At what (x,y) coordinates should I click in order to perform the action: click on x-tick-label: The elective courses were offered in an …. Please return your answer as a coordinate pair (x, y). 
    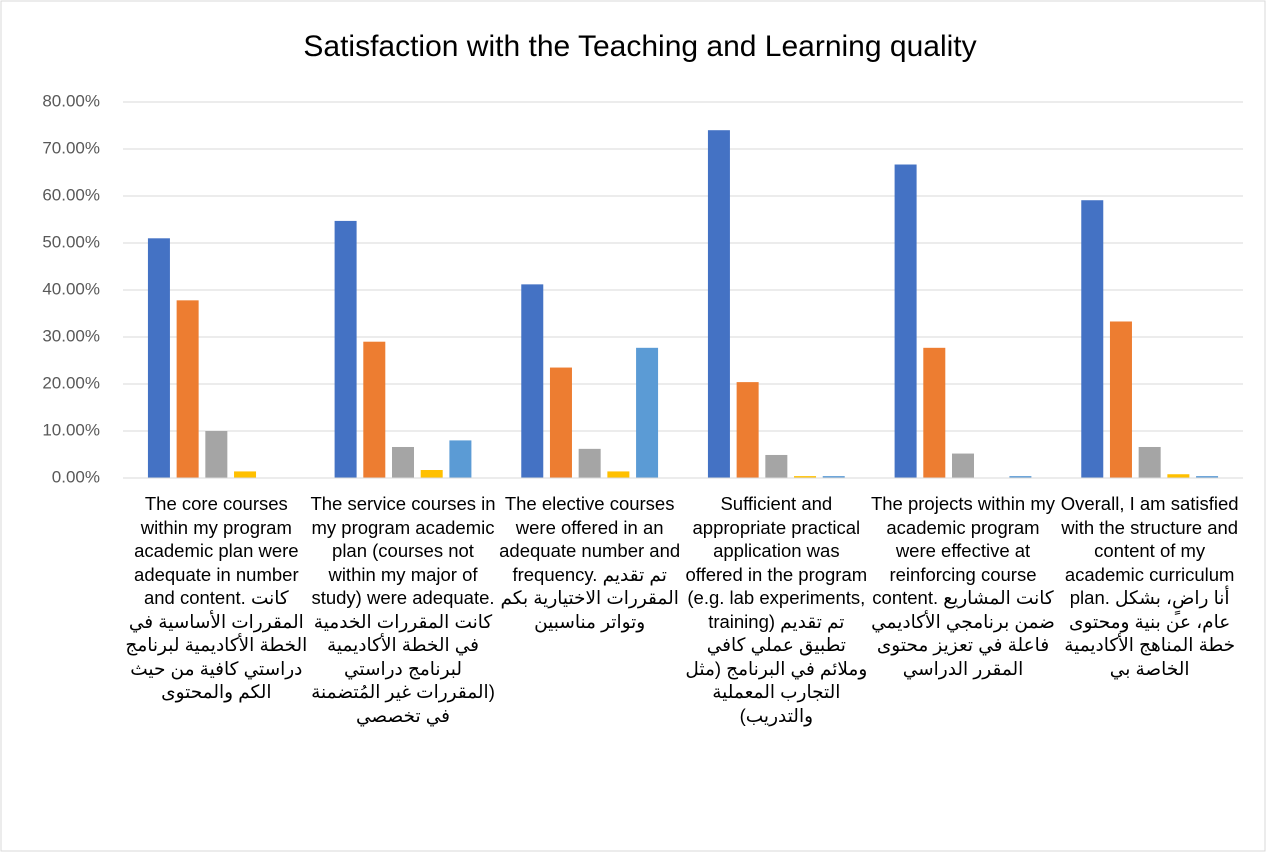
    Looking at the image, I should click on (590, 562).